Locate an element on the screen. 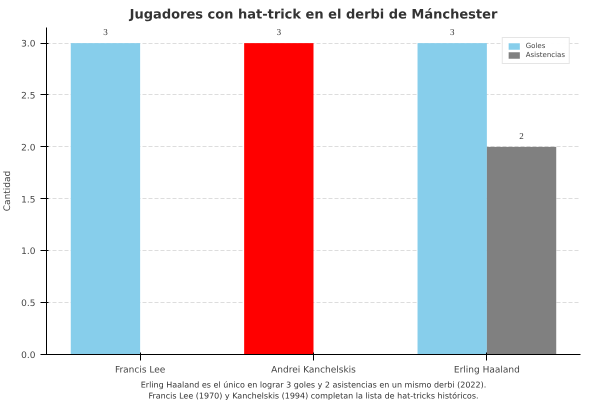 This screenshot has width=610, height=405. y-tick-label: 1.0 is located at coordinates (28, 252).